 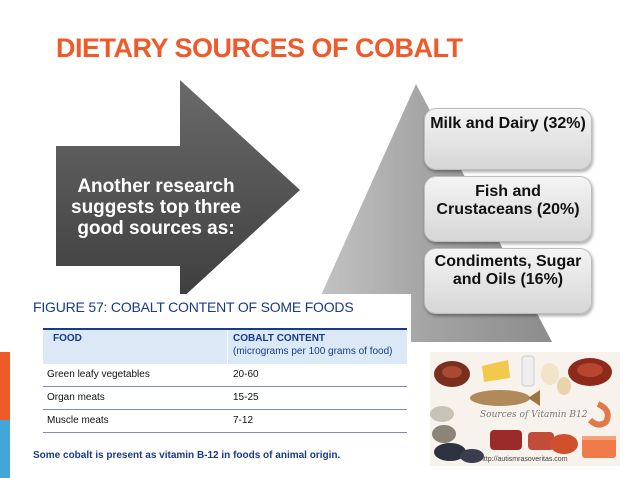 I want to click on accent-bar-orange, so click(x=5, y=415).